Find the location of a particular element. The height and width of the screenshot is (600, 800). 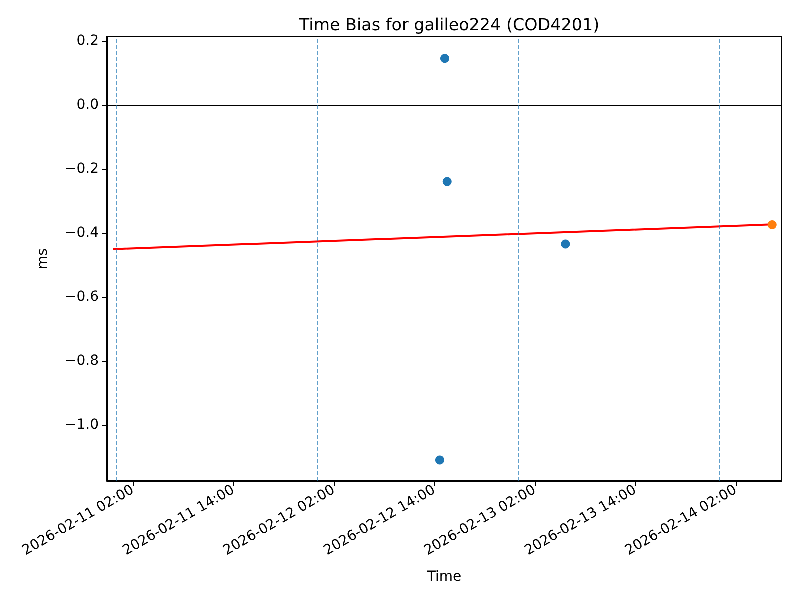

y-tick-label: −1.0 is located at coordinates (82, 425).